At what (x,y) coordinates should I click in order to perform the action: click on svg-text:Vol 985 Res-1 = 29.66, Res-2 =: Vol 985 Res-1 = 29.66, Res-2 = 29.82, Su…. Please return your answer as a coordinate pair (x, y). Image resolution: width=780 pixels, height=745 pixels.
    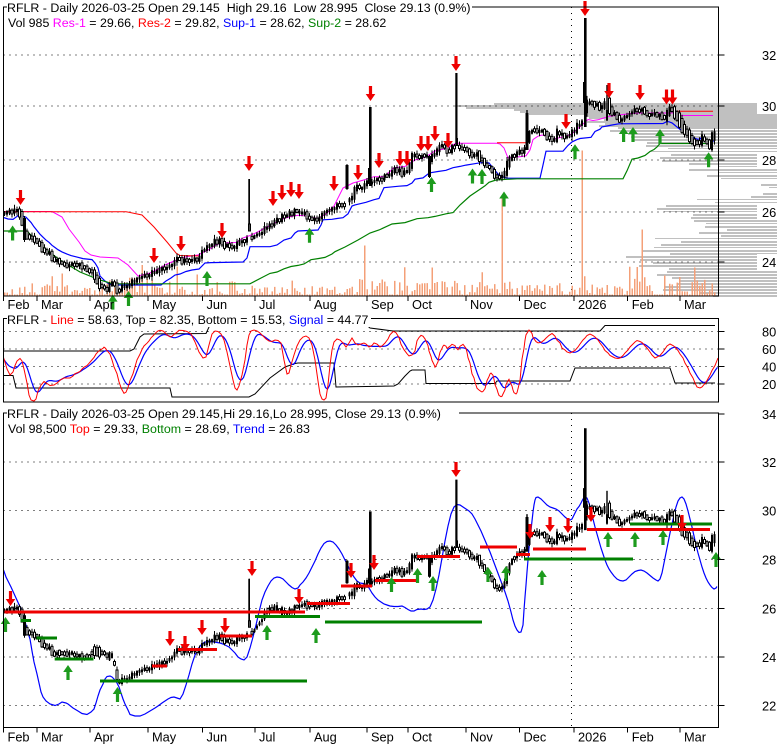
    Looking at the image, I should click on (197, 23).